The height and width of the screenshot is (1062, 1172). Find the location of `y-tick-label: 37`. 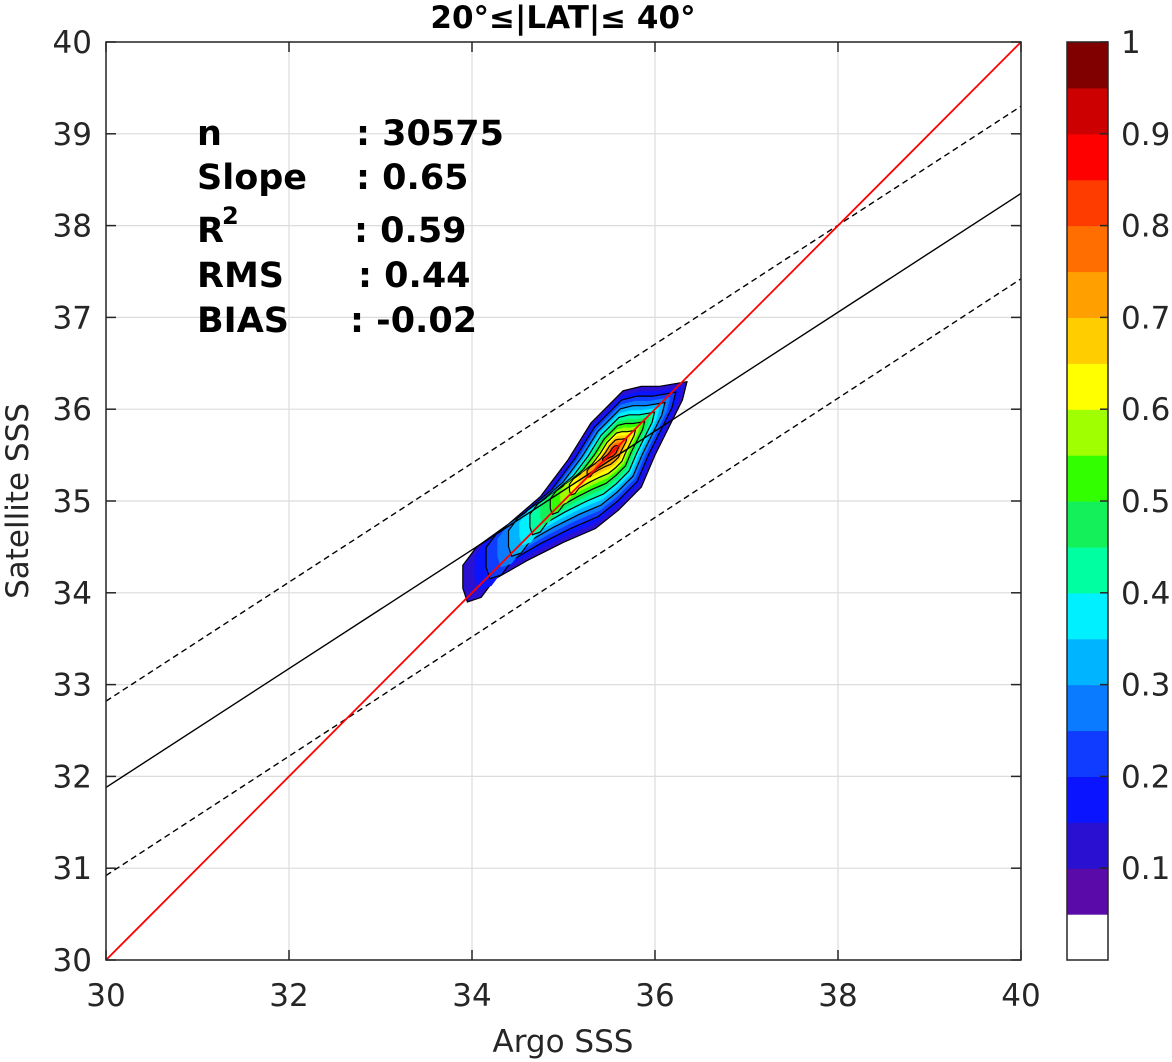

y-tick-label: 37 is located at coordinates (72, 318).